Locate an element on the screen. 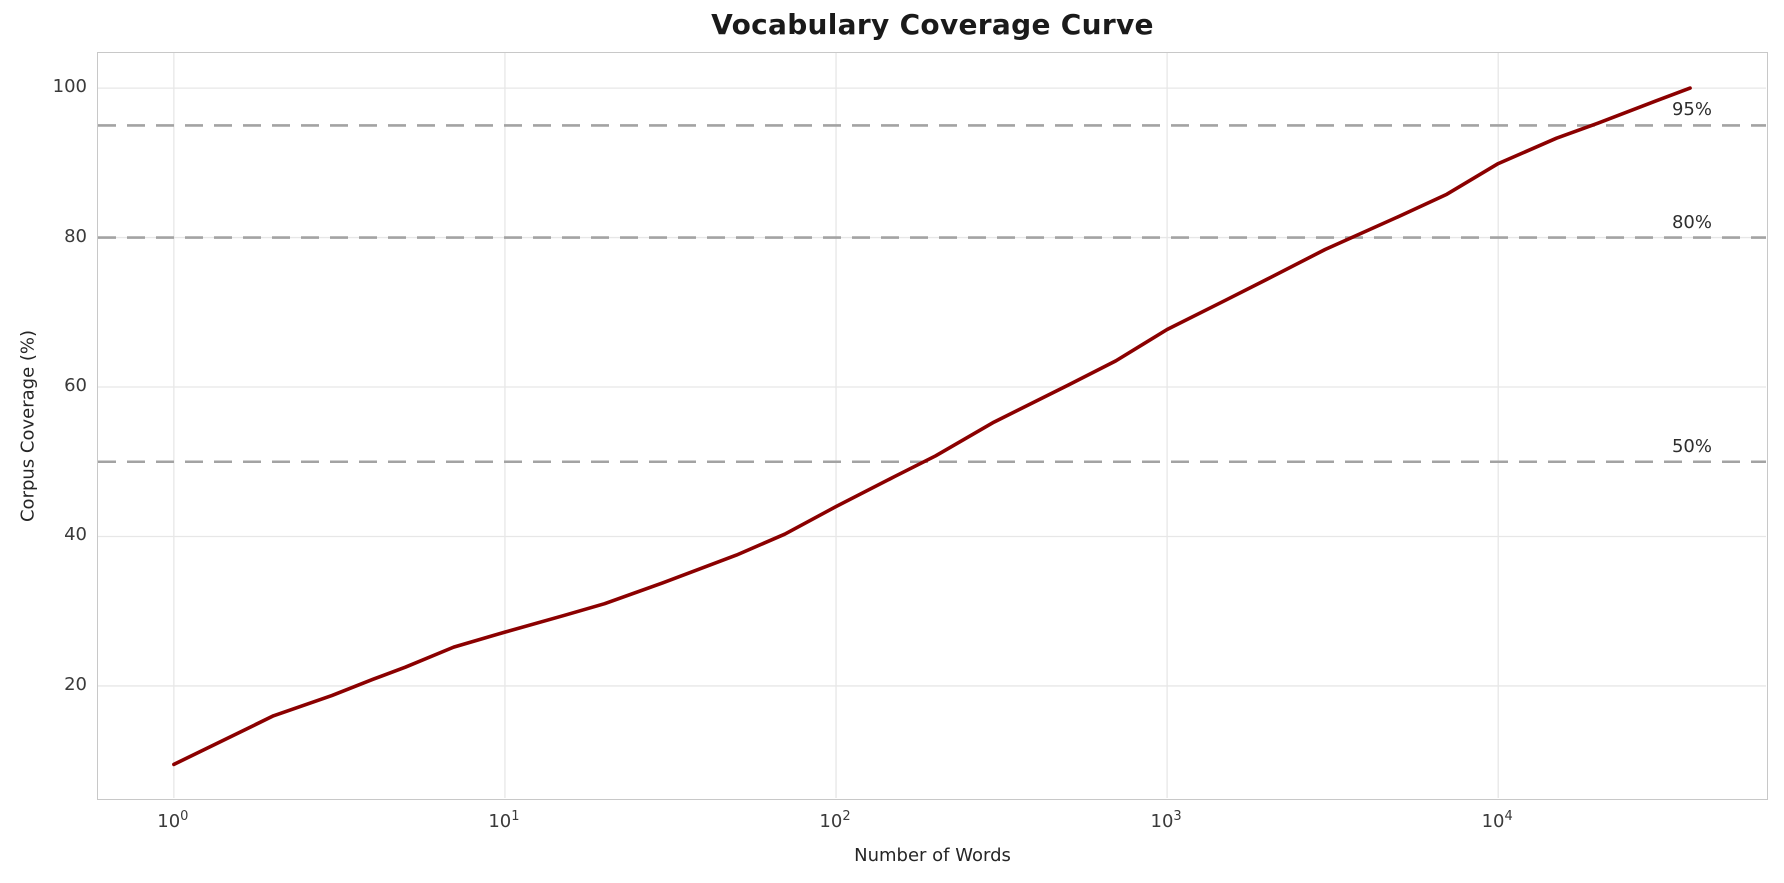  y-tick-label: 40 is located at coordinates (75, 535).